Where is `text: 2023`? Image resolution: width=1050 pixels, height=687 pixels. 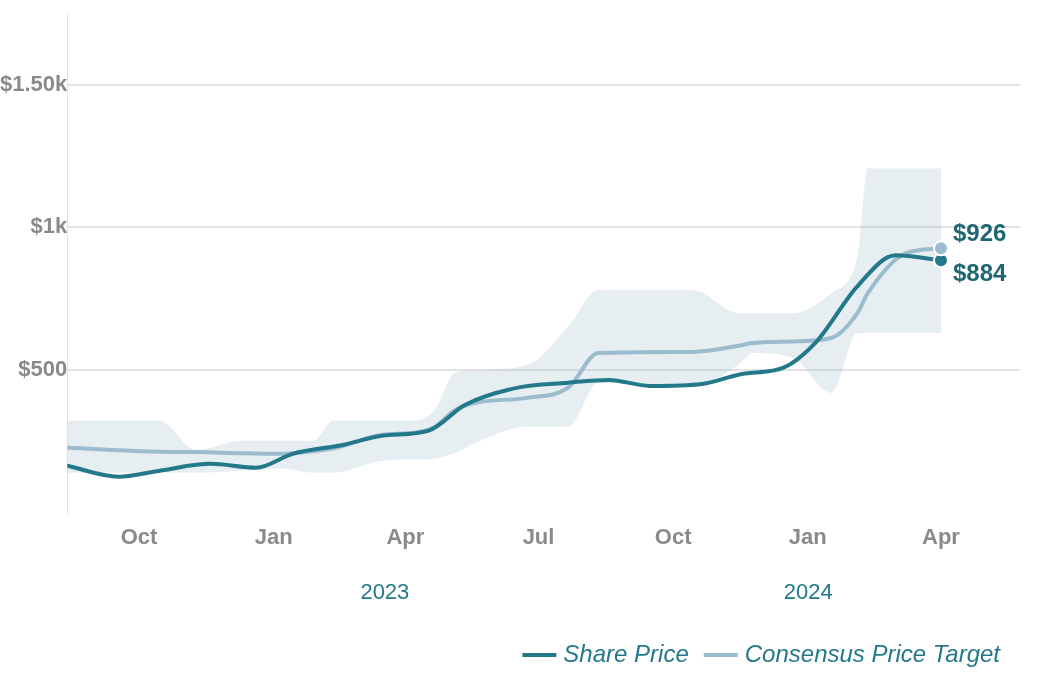
text: 2023 is located at coordinates (385, 591).